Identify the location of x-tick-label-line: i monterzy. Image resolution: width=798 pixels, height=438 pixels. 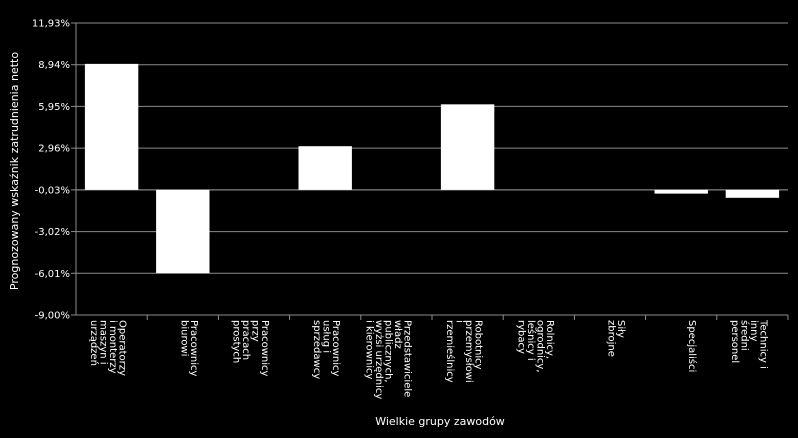
(112, 347).